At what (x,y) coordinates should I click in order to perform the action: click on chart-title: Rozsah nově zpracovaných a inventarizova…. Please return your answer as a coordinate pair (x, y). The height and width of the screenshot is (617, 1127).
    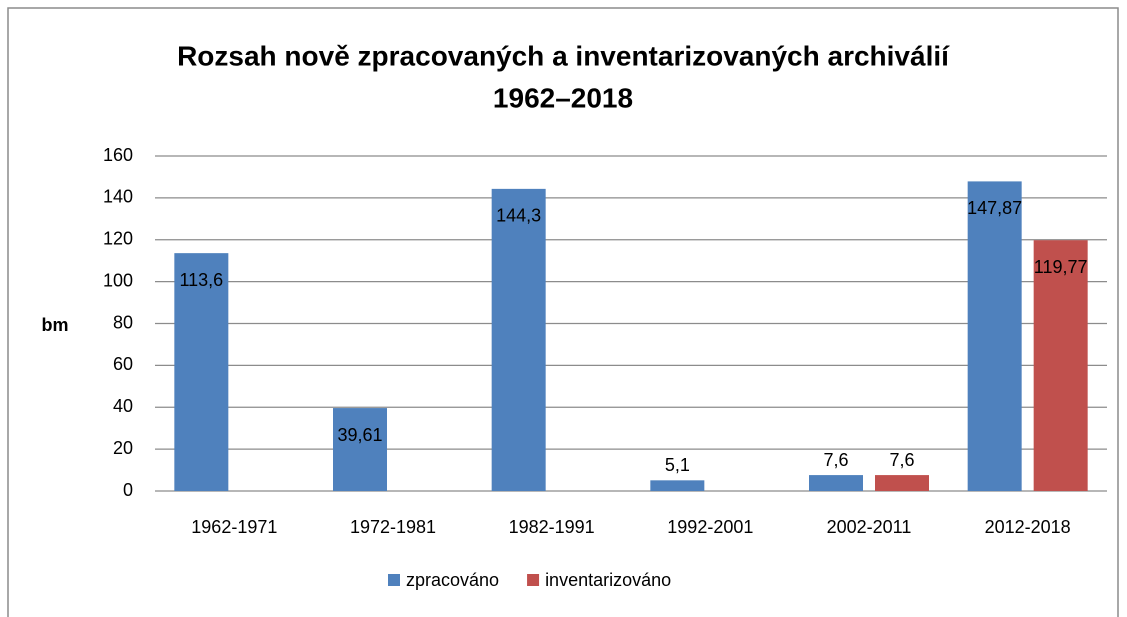
    Looking at the image, I should click on (563, 55).